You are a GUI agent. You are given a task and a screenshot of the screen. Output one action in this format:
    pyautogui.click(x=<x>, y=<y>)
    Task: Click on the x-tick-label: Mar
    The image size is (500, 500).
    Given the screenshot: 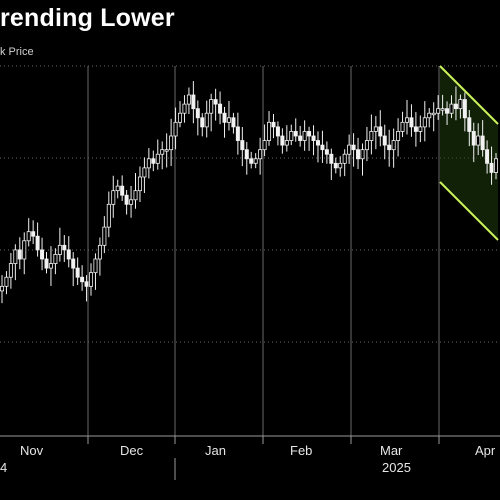 What is the action you would take?
    pyautogui.click(x=391, y=450)
    